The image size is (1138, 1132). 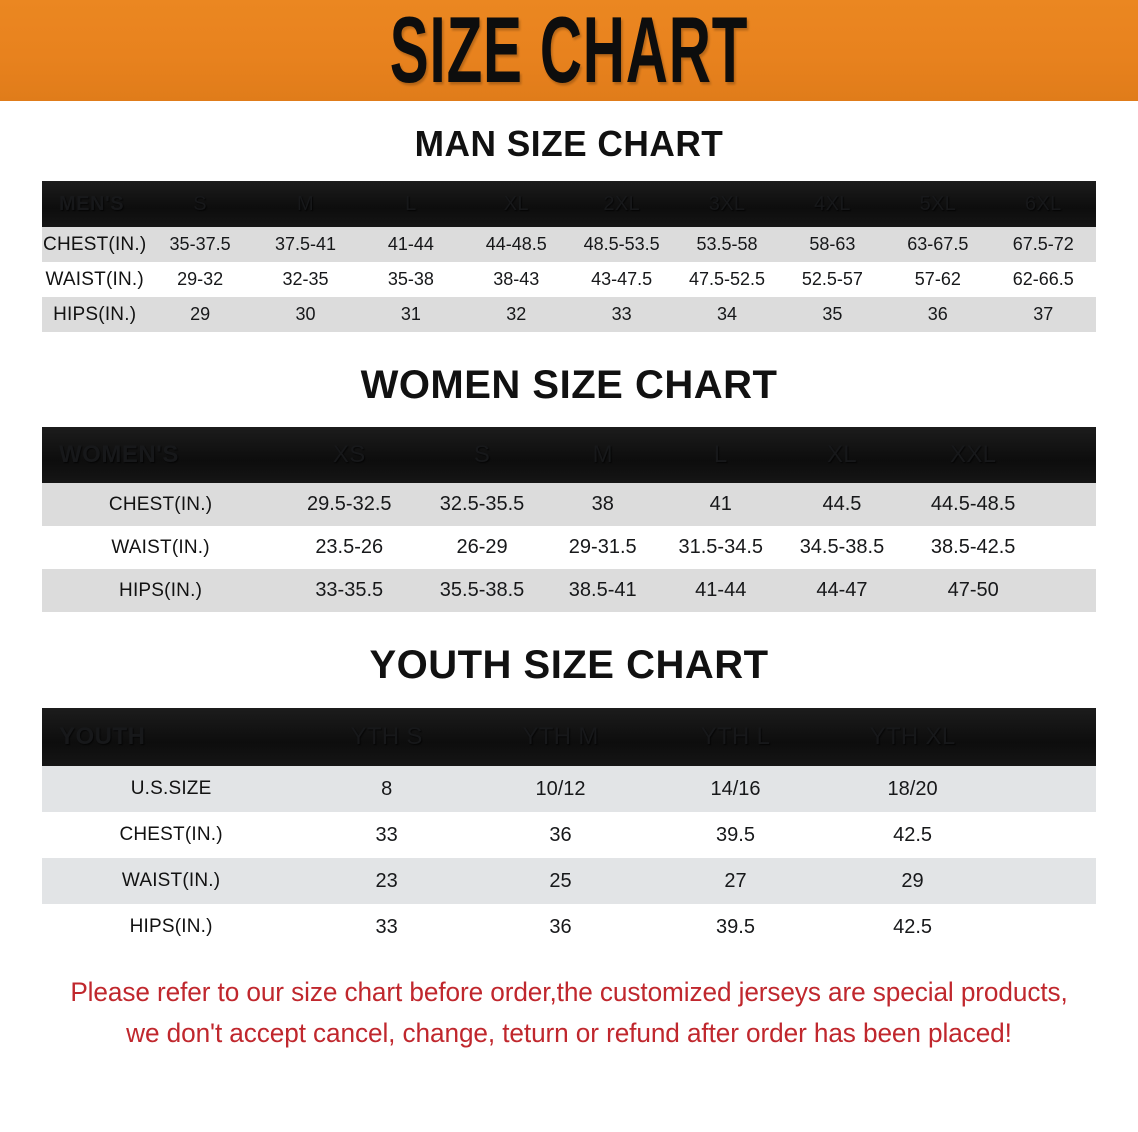 I want to click on table-cell: 23, so click(x=386, y=880).